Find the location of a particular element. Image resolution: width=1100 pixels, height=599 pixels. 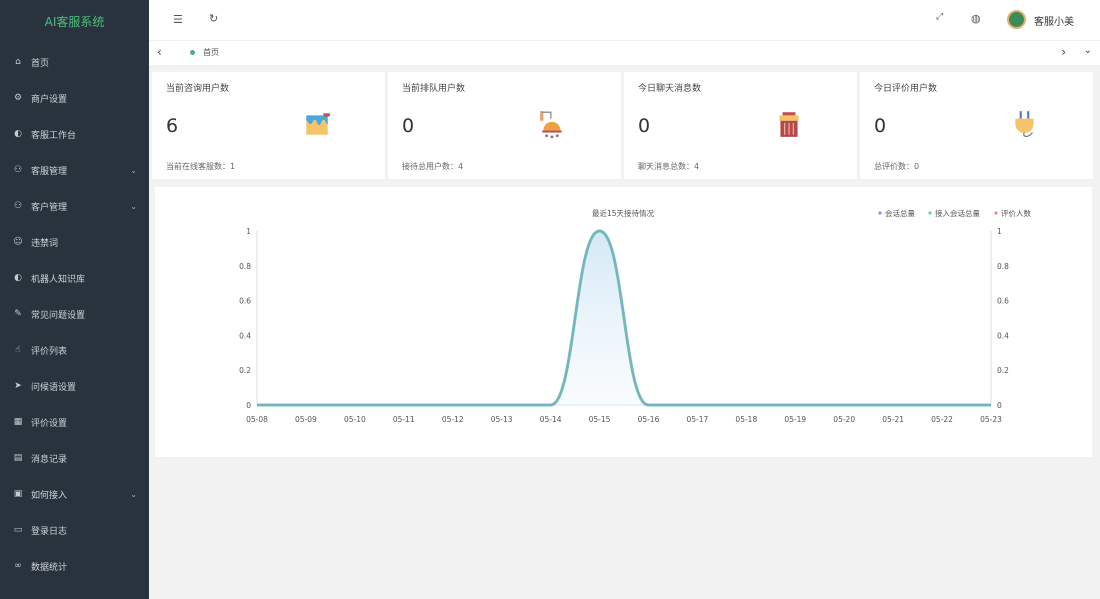

sidebar-item-label: 客服工作台 is located at coordinates (54, 135).